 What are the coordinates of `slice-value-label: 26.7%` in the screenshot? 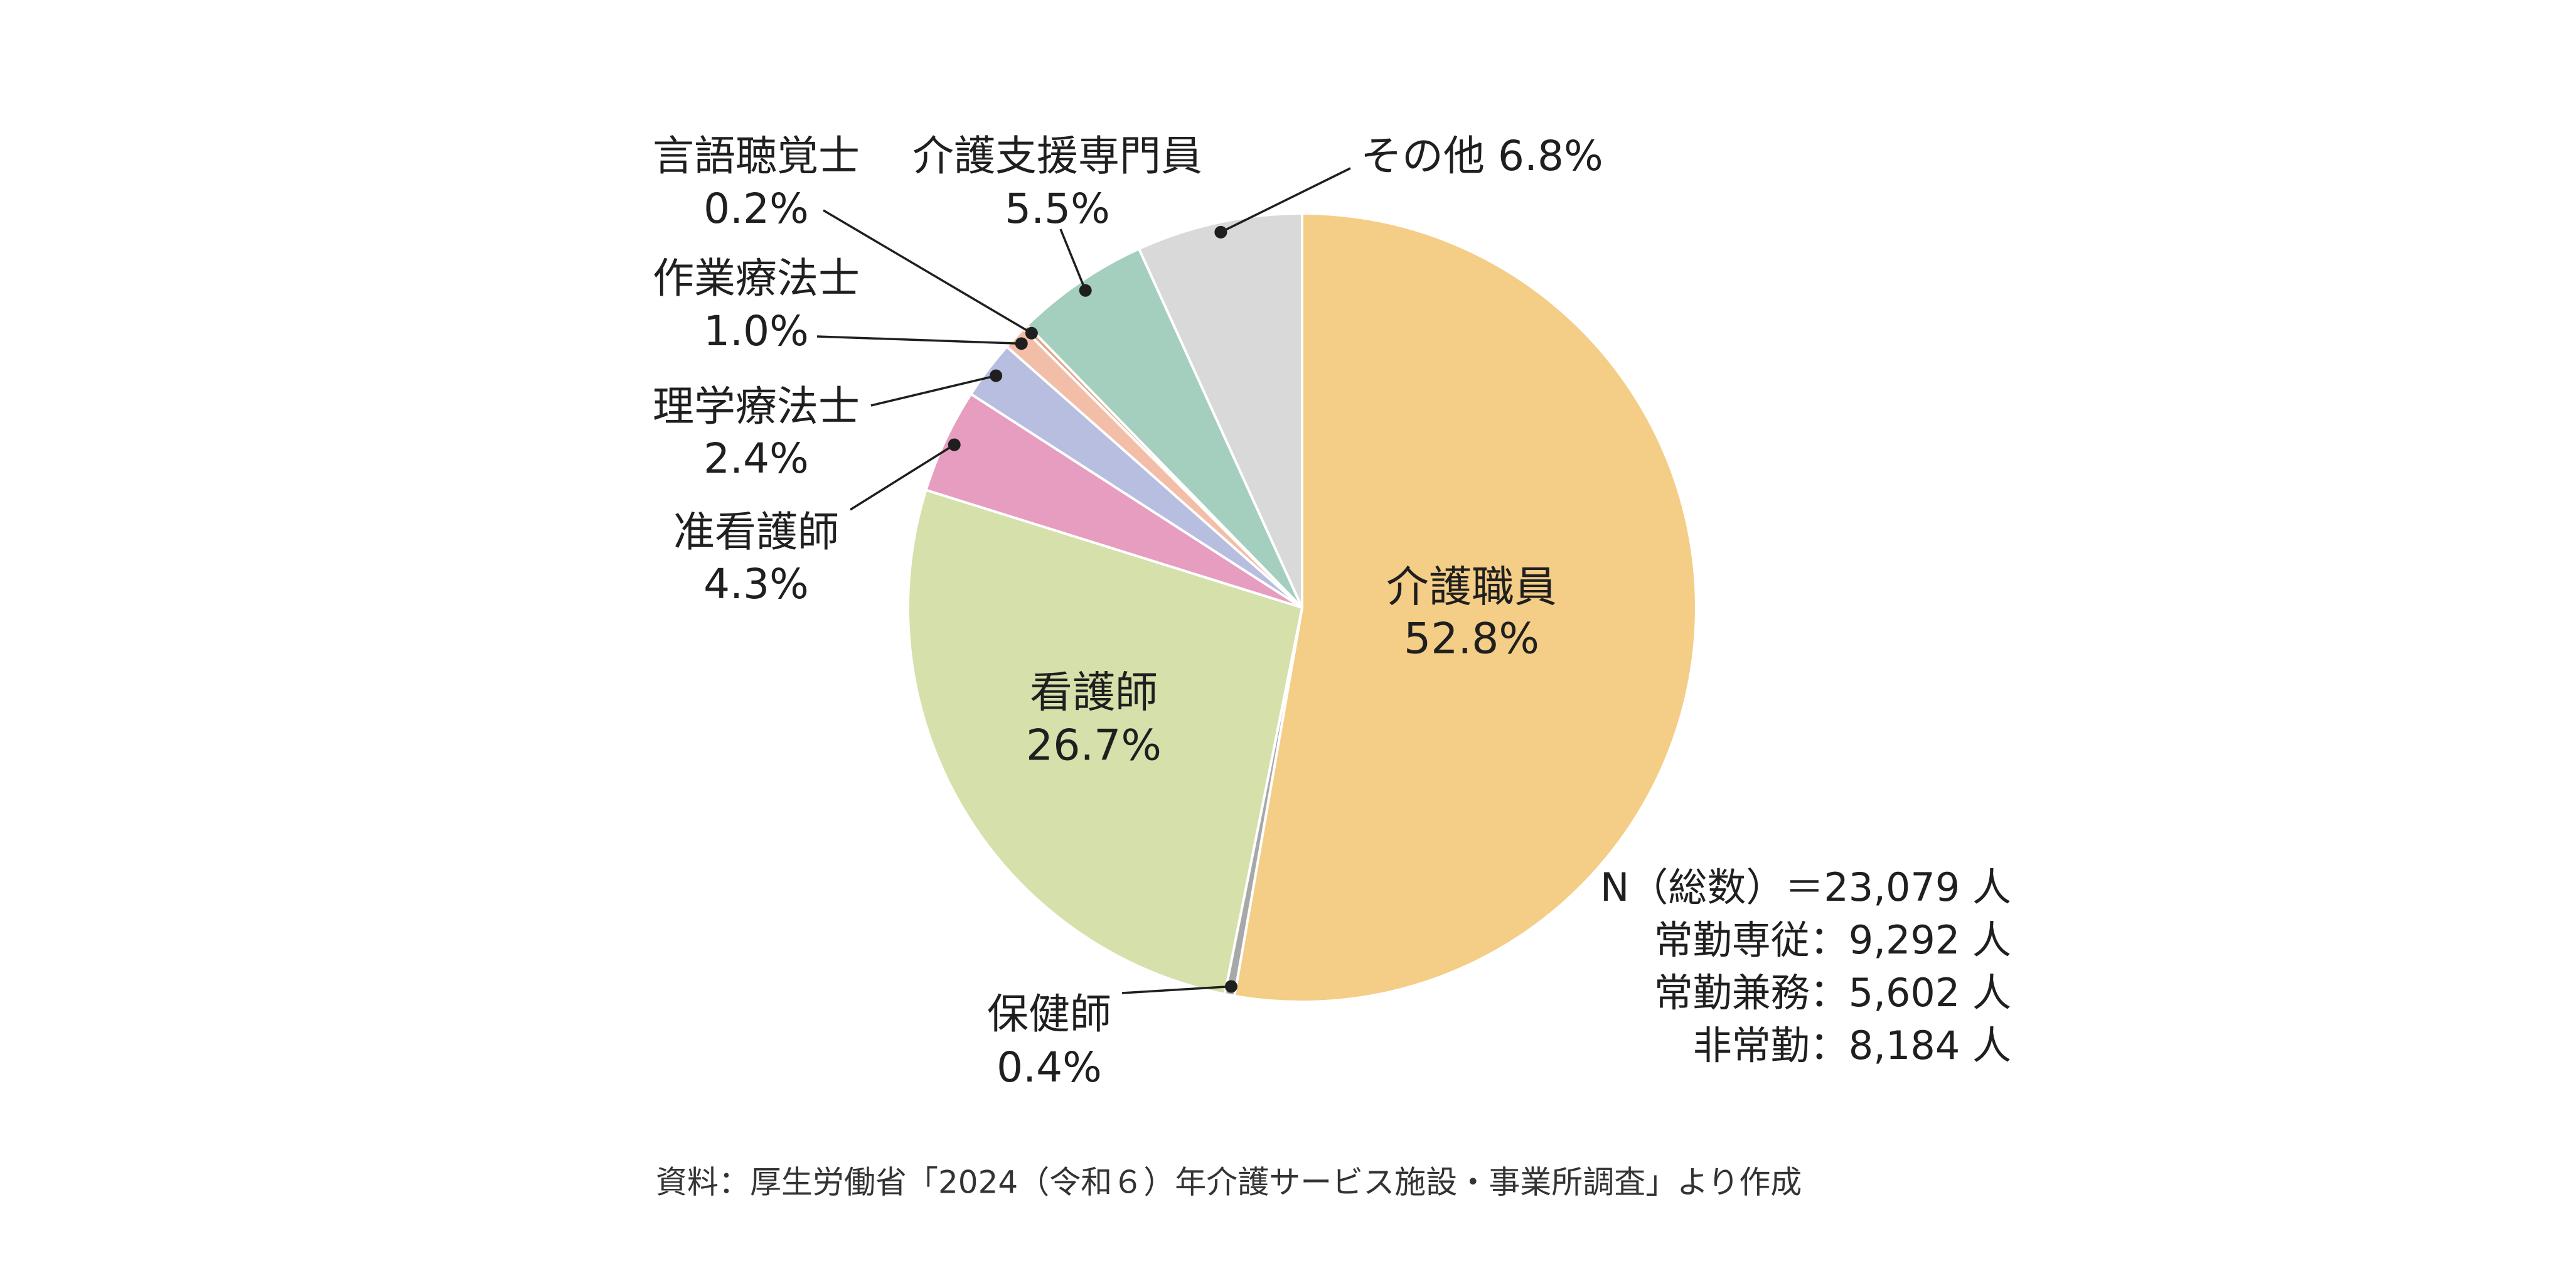 It's located at (1094, 746).